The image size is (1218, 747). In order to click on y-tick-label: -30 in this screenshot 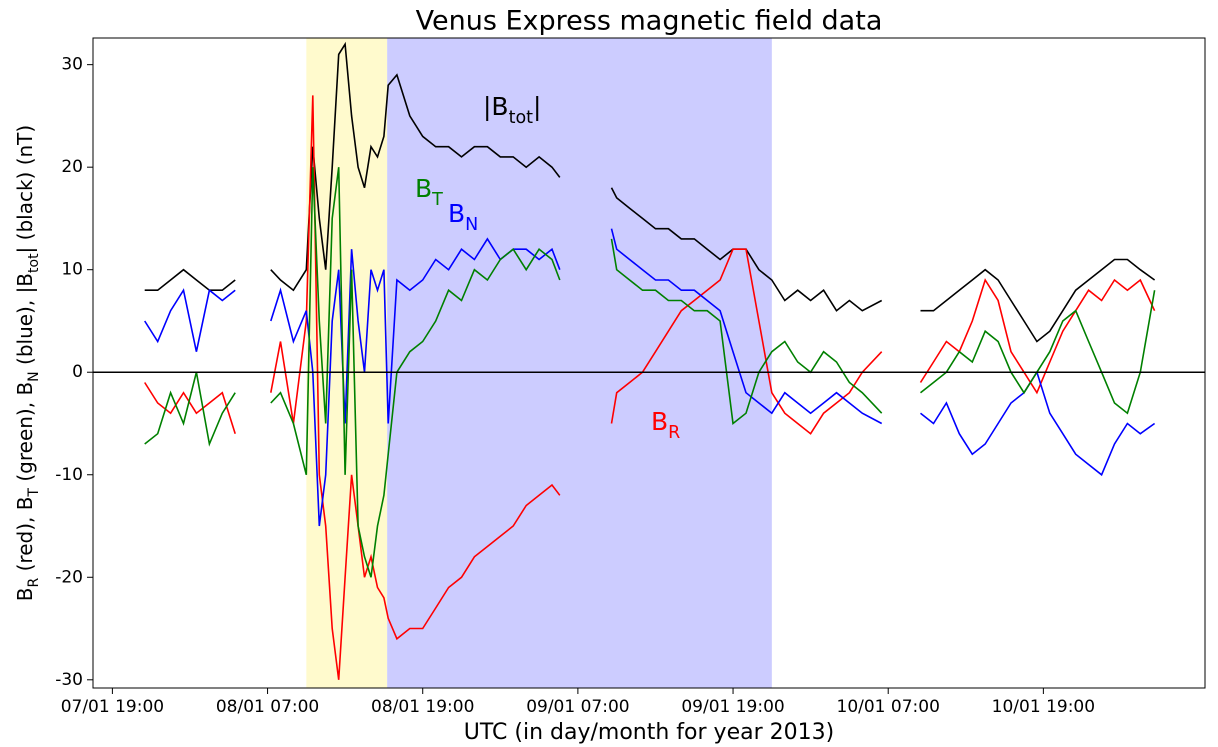, I will do `click(69, 680)`.